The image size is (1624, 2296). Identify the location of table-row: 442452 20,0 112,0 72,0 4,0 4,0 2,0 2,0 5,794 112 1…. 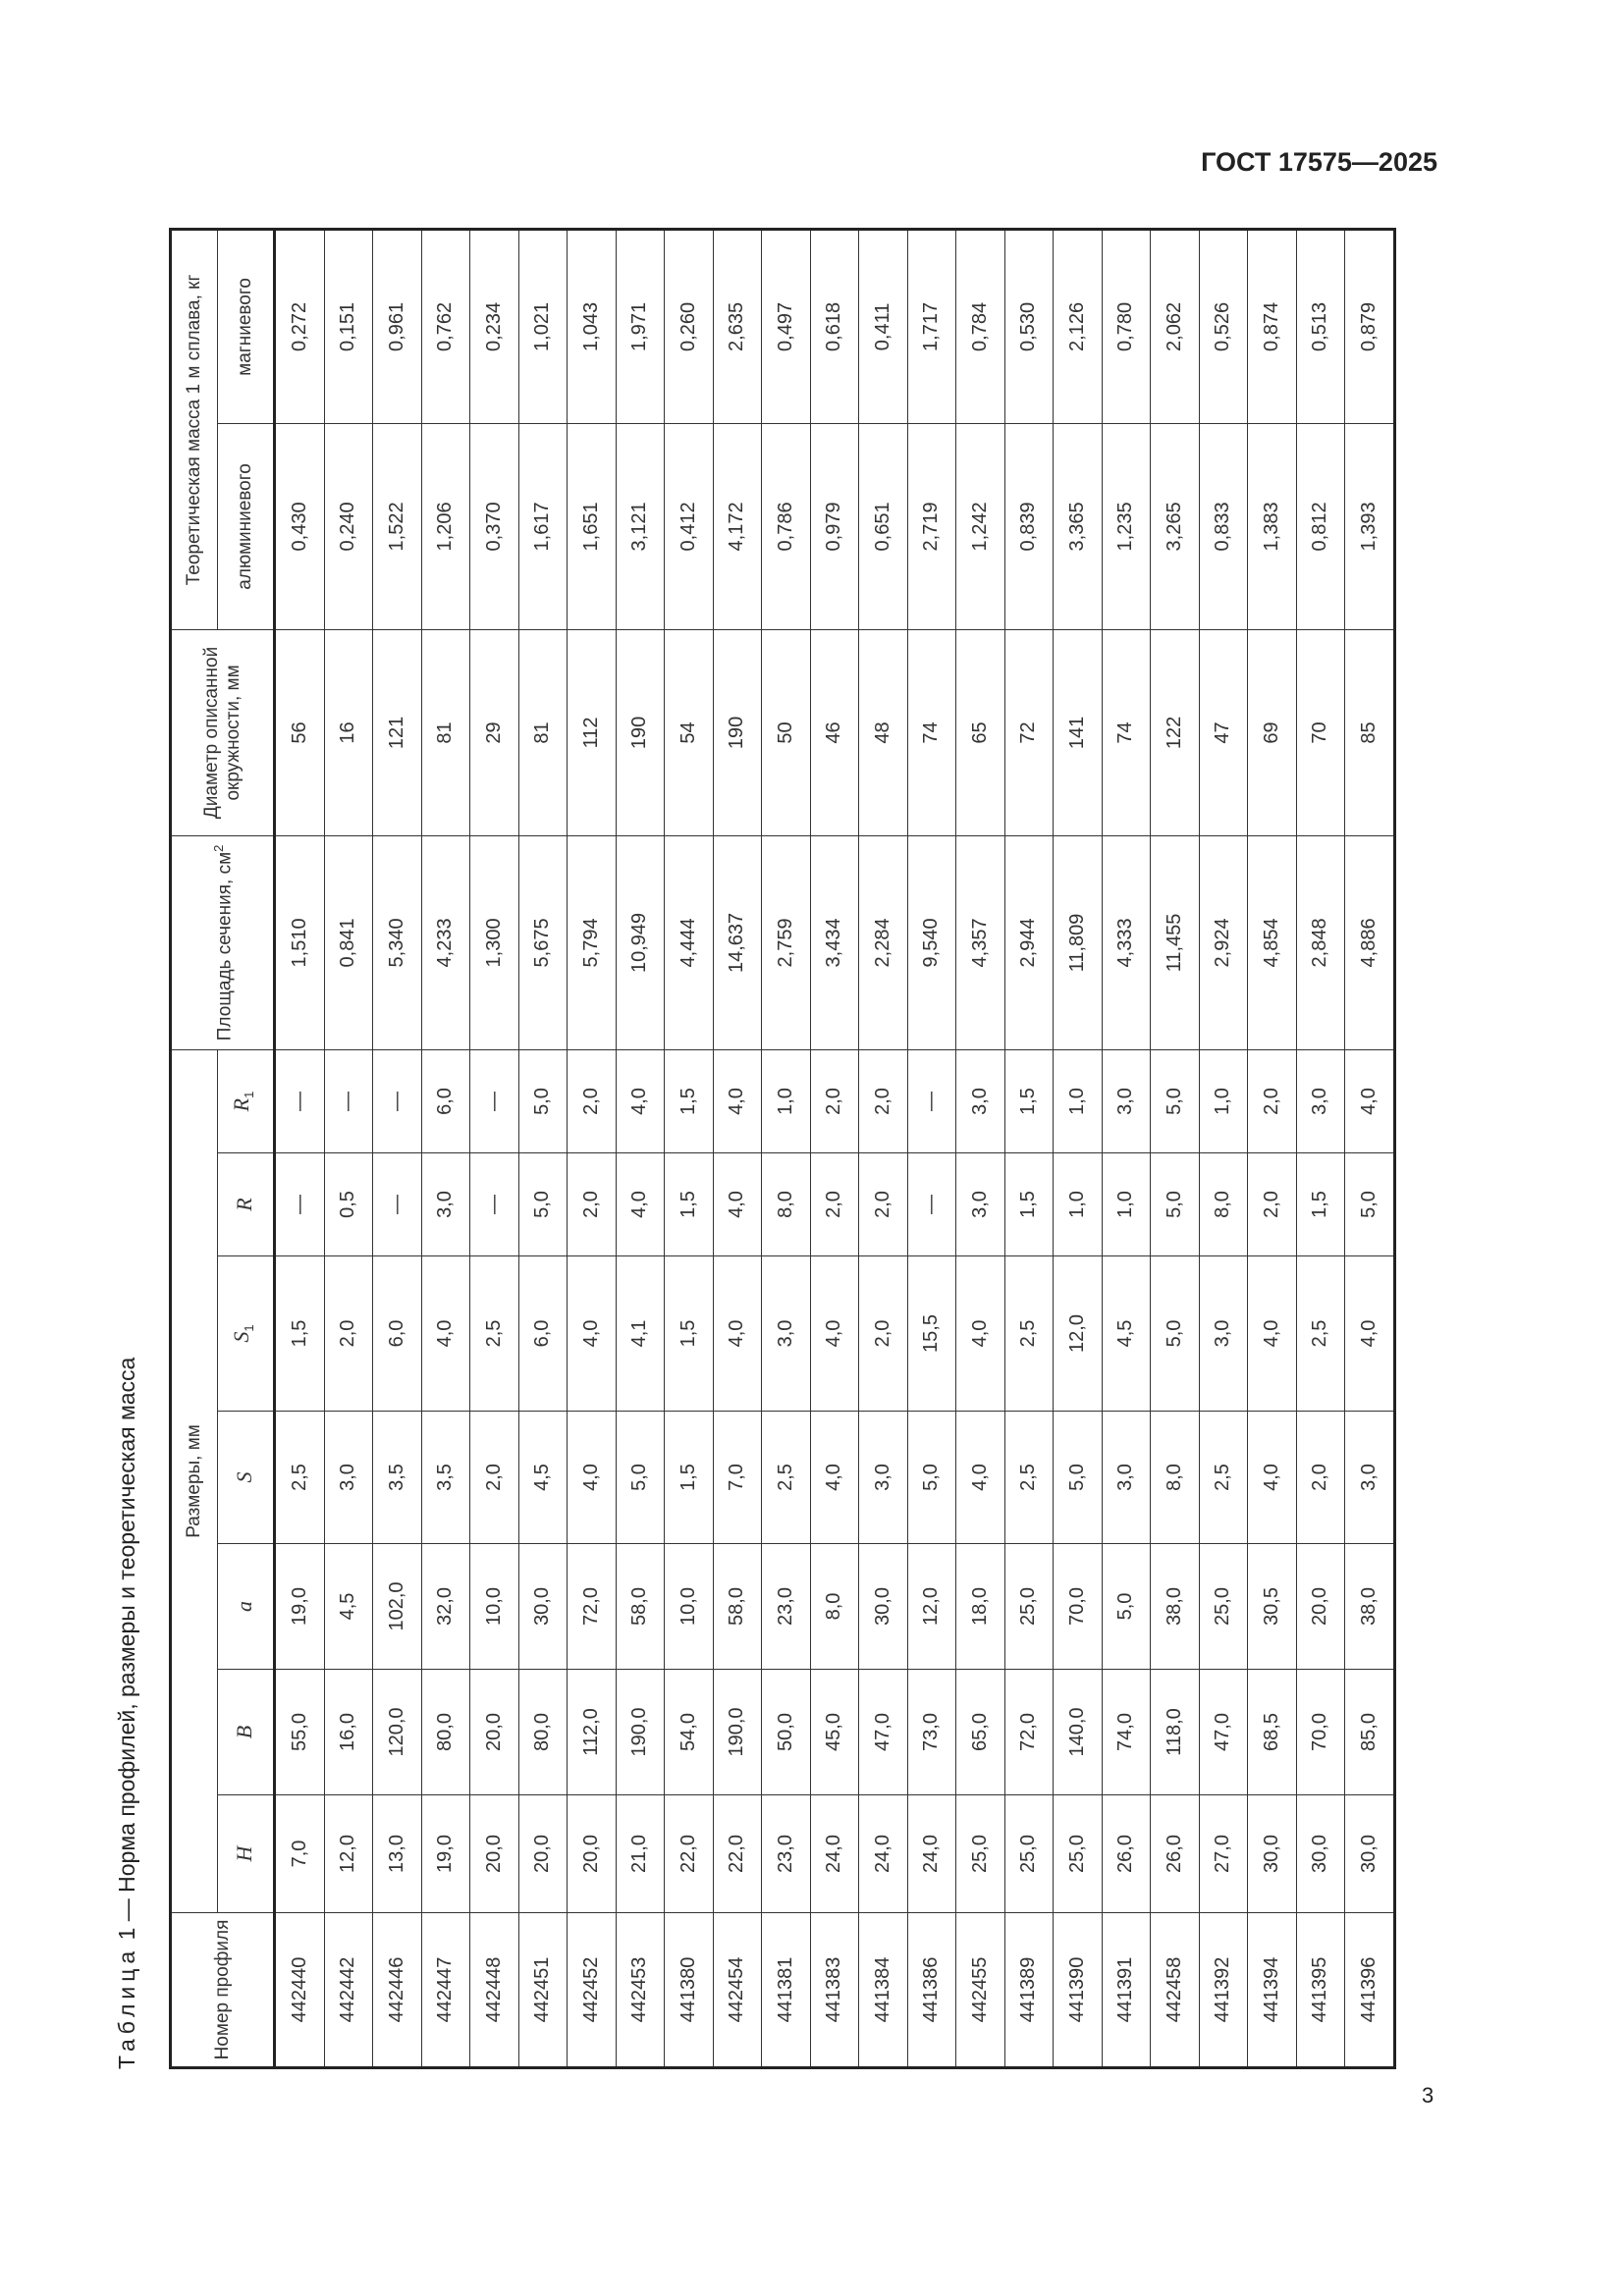
(591, 1148).